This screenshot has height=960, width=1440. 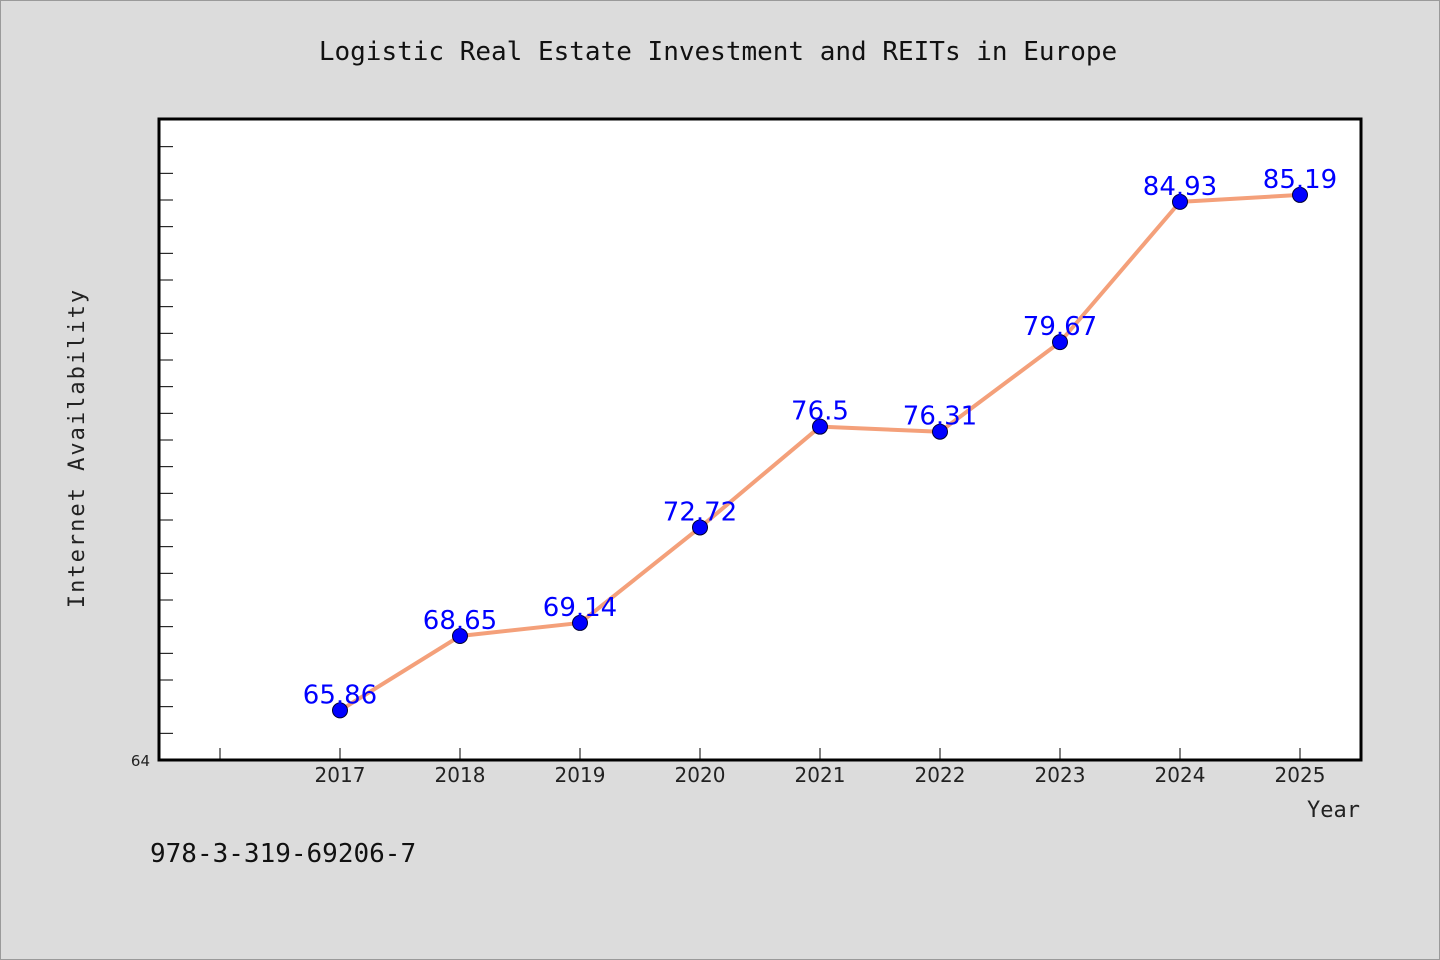 What do you see at coordinates (1060, 327) in the screenshot?
I see `data-label: 79.67` at bounding box center [1060, 327].